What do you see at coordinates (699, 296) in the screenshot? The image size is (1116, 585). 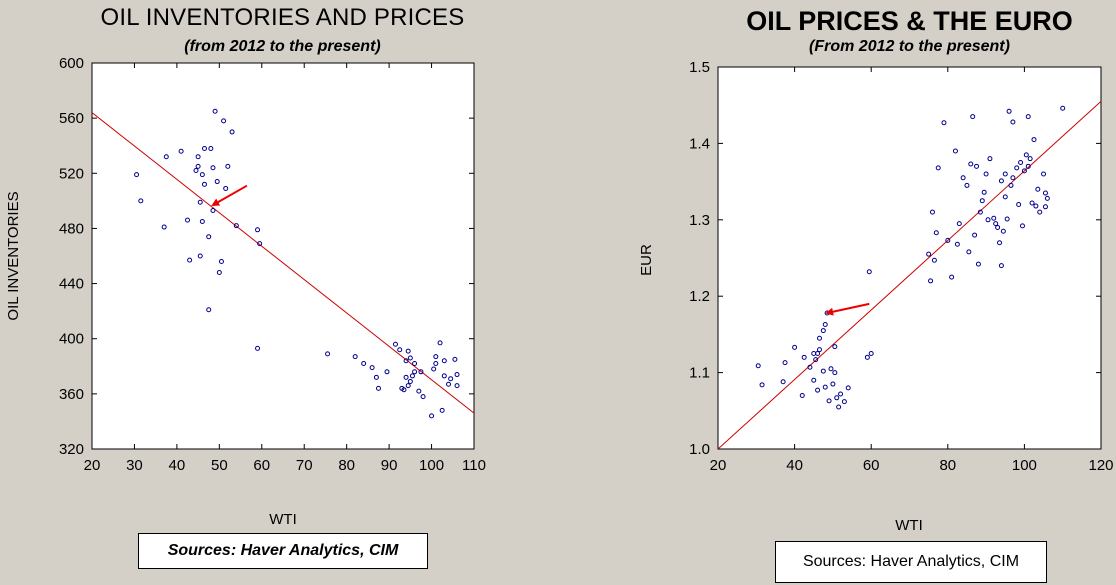 I see `chart2-y-tick-label: 1.2` at bounding box center [699, 296].